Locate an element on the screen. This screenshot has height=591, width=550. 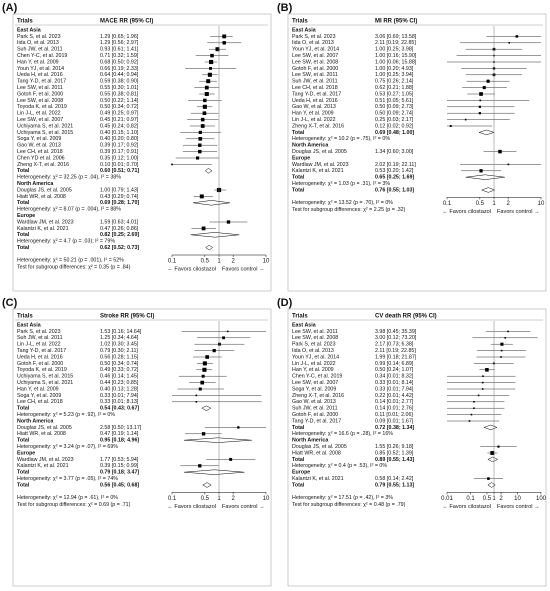
study-name: Youn YJ, et al. 2014 is located at coordinates (315, 357).